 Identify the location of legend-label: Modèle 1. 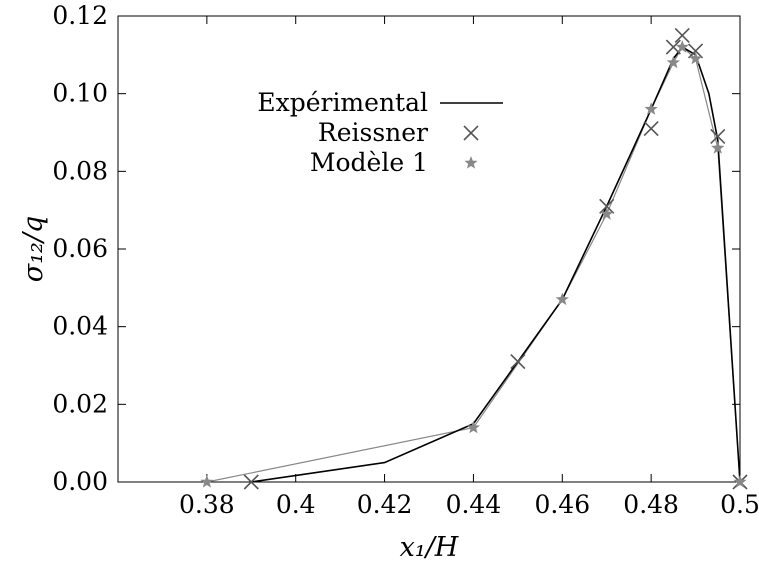
(369, 162).